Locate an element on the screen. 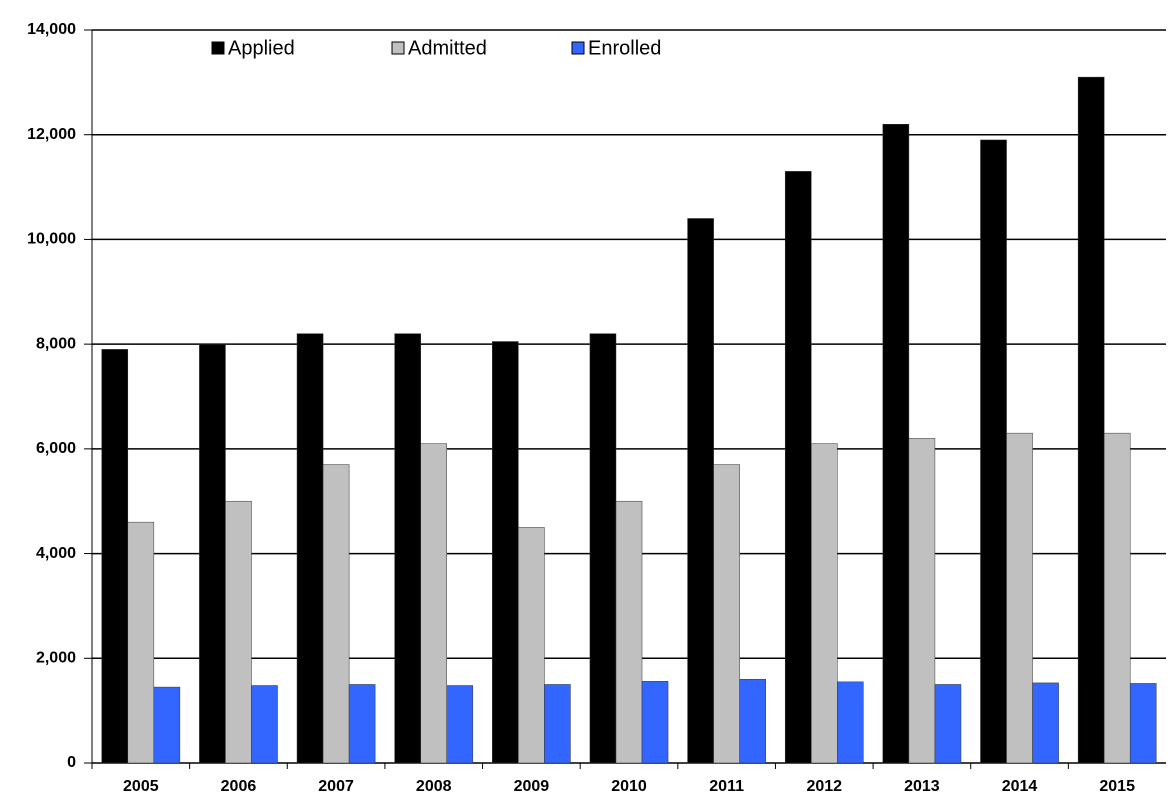 This screenshot has width=1168, height=806. x-tick-label: 2007 is located at coordinates (336, 786).